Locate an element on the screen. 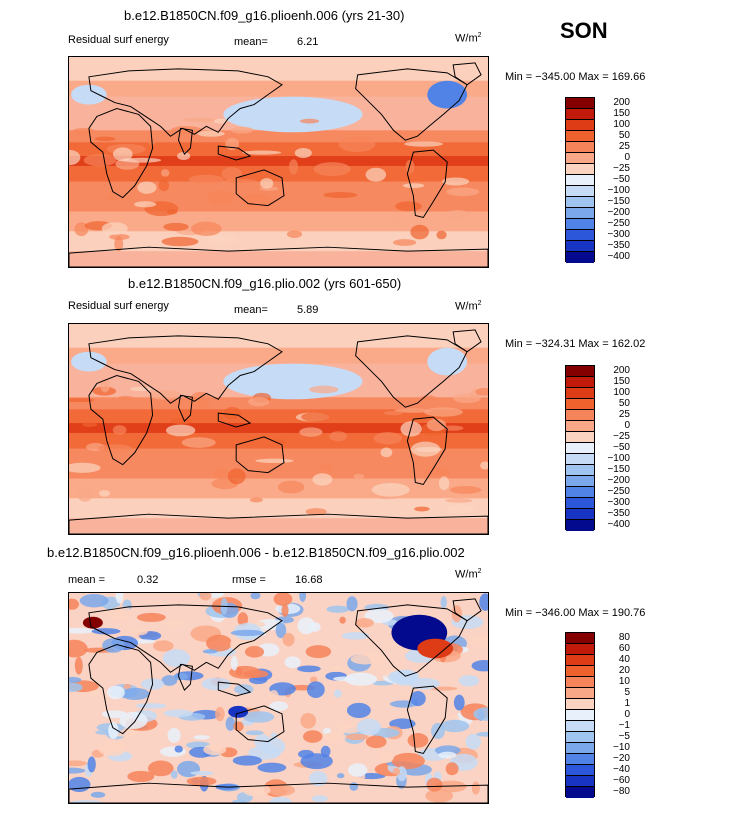 This screenshot has height=814, width=733. panel2-colorbar-tick: −100 is located at coordinates (618, 458).